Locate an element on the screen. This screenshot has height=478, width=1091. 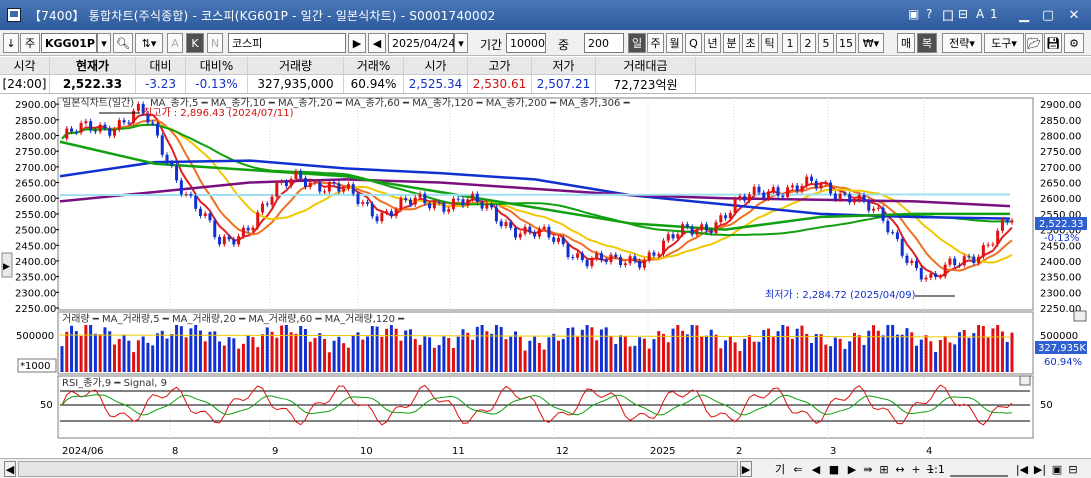
last-icon: ▶| is located at coordinates (1040, 469).